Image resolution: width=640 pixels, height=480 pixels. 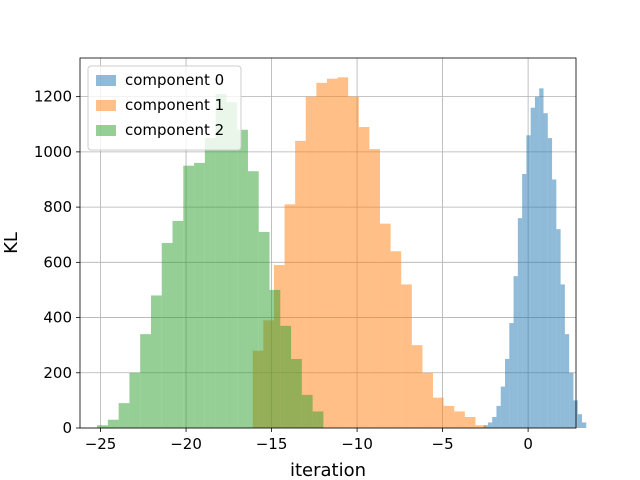 I want to click on legend-box, so click(x=164, y=108).